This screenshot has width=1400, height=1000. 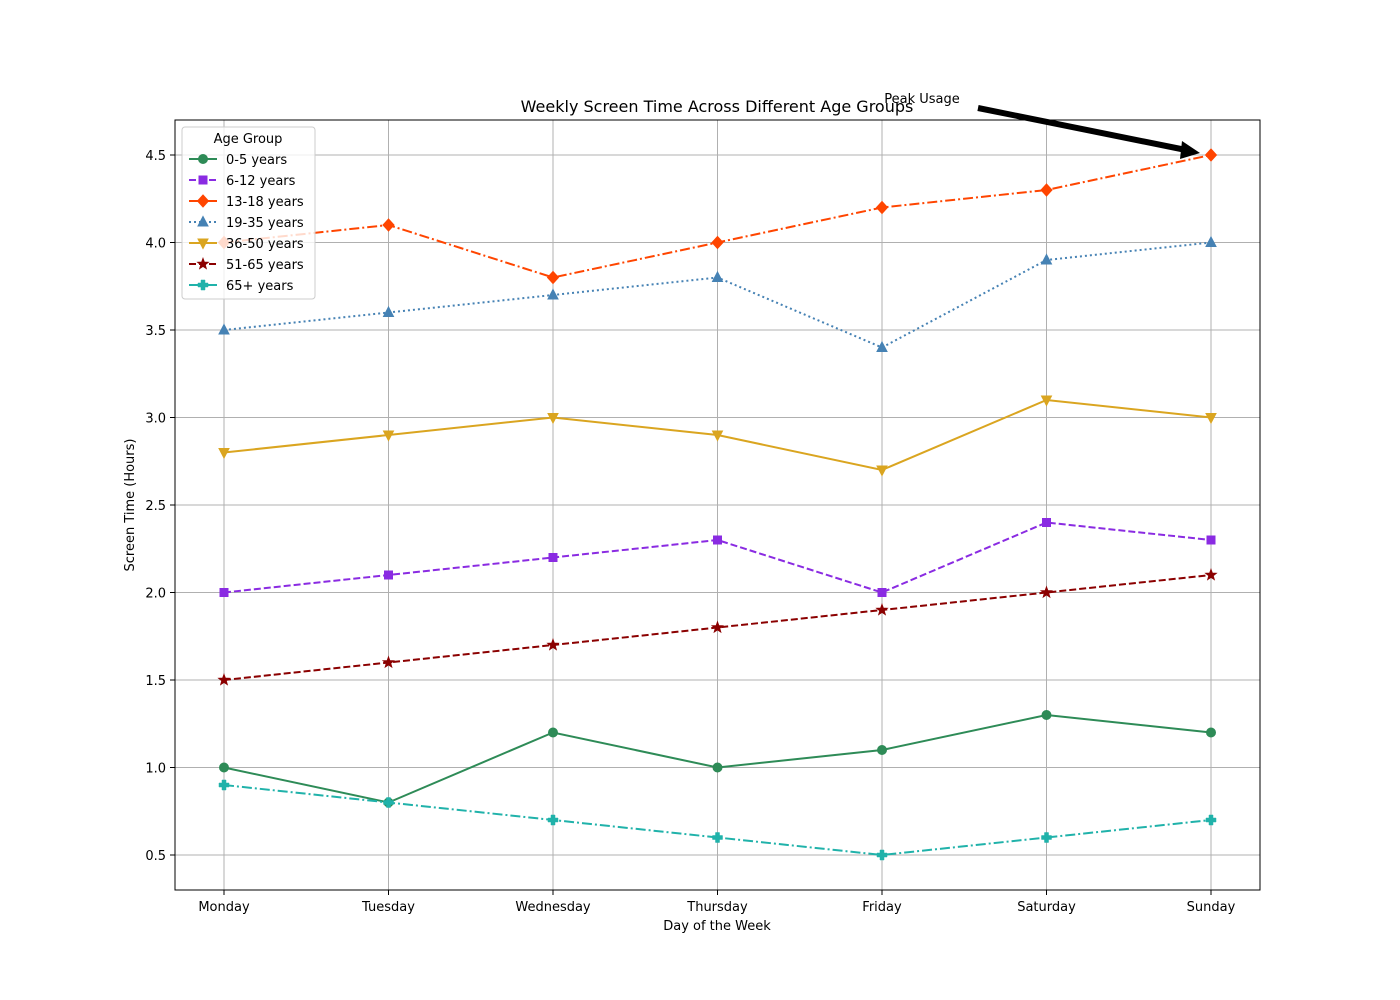 What do you see at coordinates (265, 202) in the screenshot?
I see `legend-label: 13-18 years` at bounding box center [265, 202].